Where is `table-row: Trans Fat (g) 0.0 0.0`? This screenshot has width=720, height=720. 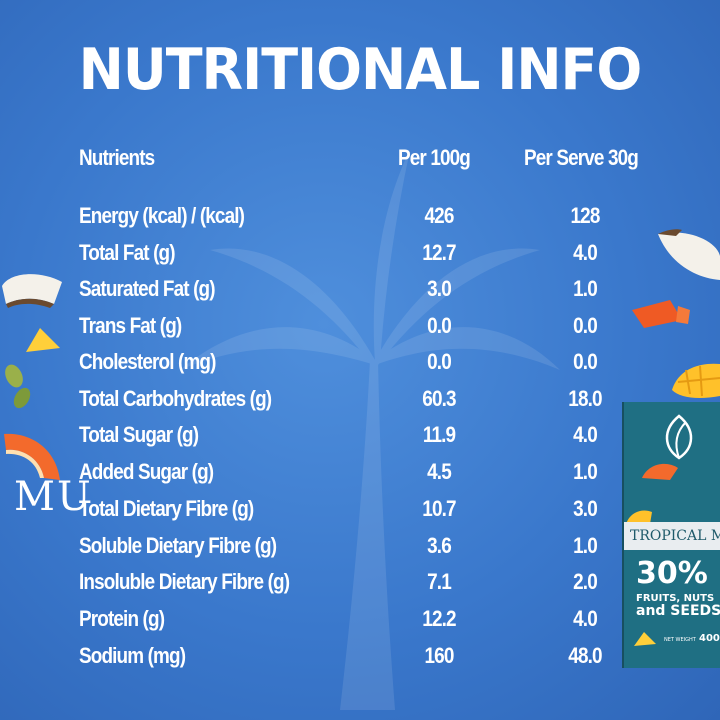
table-row: Trans Fat (g) 0.0 0.0 is located at coordinates (360, 328).